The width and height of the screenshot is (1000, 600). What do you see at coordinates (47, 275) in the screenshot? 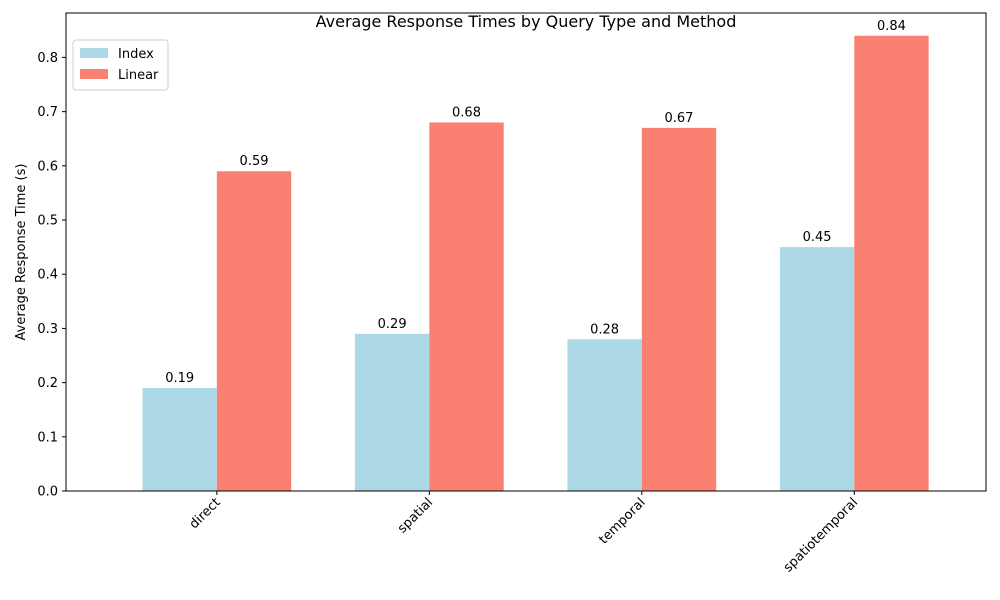
I see `y-tick-label: 0.4` at bounding box center [47, 275].